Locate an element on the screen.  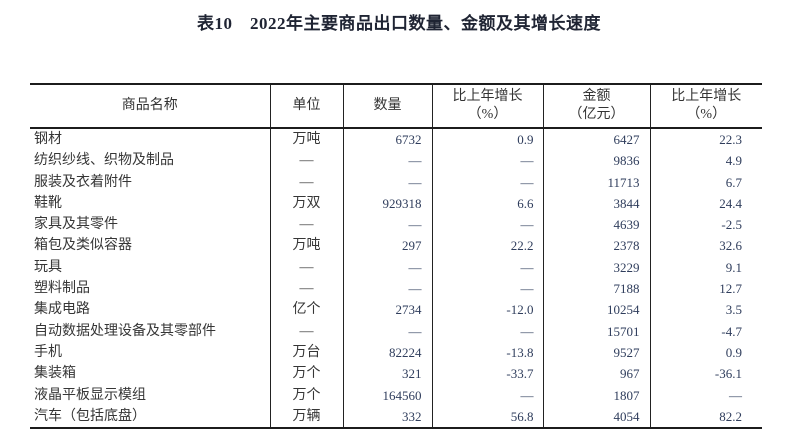
product-name-cell: 汽车（包括底盘） is located at coordinates (90, 416).